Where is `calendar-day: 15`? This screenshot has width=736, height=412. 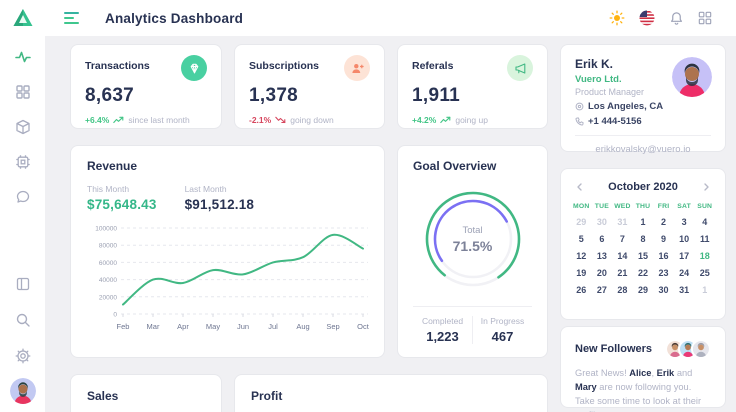 calendar-day: 15 is located at coordinates (642, 256).